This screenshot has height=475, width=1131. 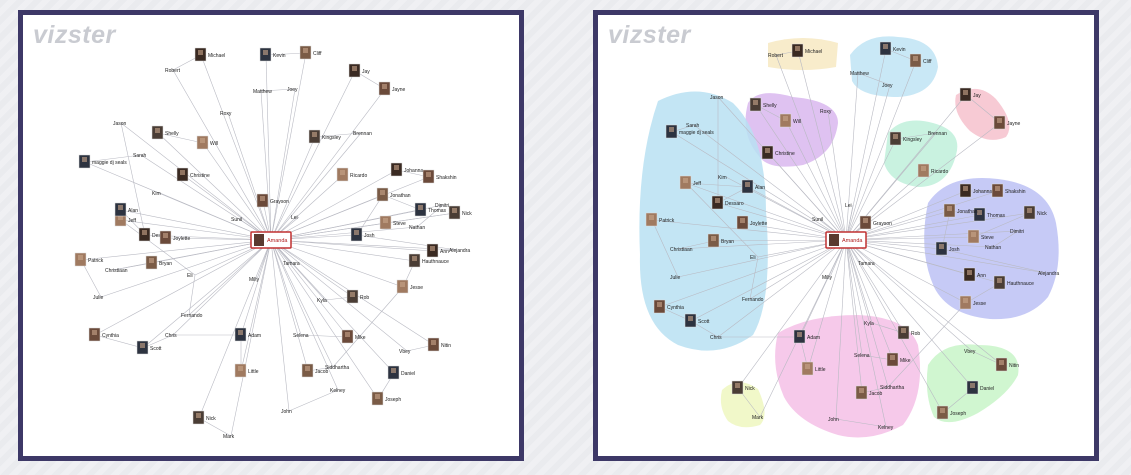 What do you see at coordinates (254, 280) in the screenshot?
I see `person-node: Milly` at bounding box center [254, 280].